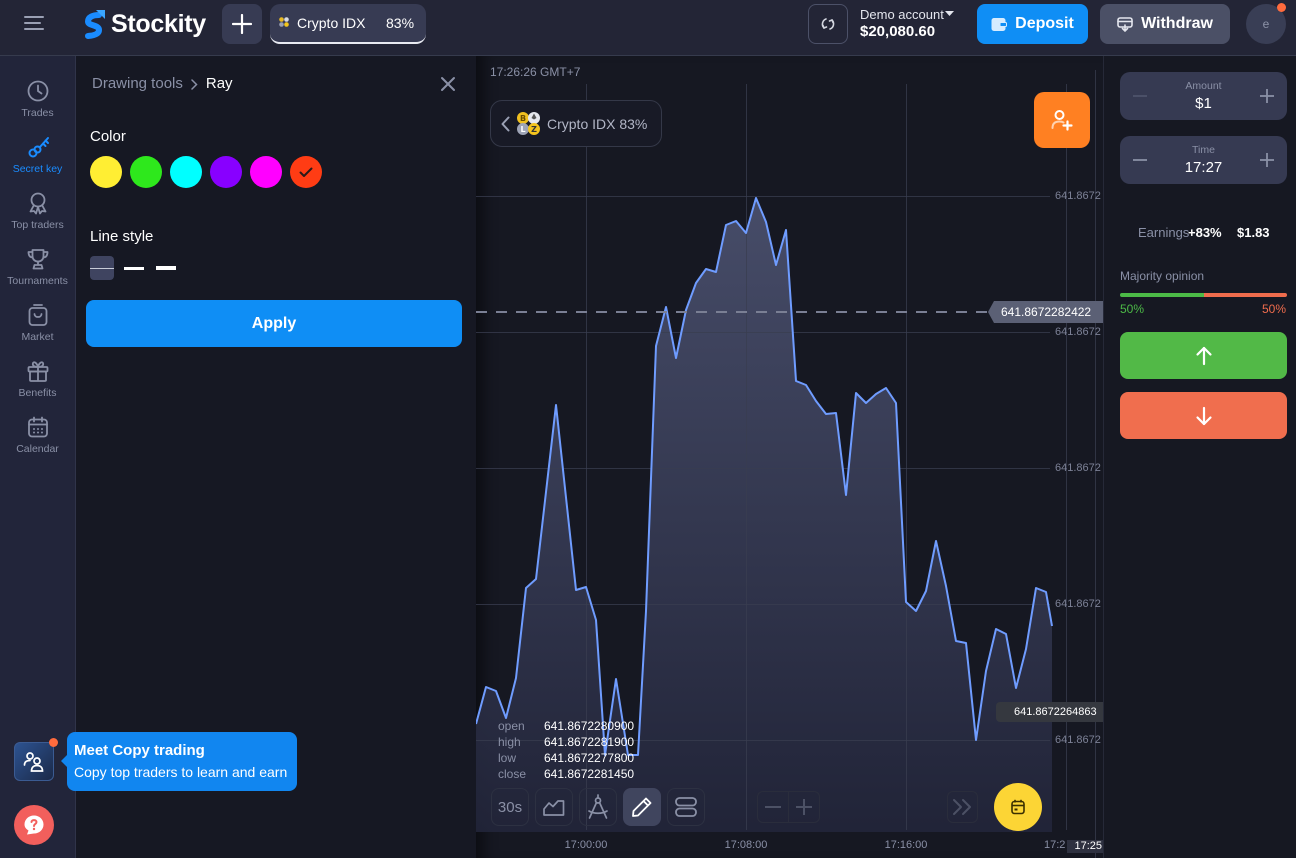 Image resolution: width=1296 pixels, height=858 pixels. What do you see at coordinates (331, 23) in the screenshot?
I see `asset-name: Crypto IDX` at bounding box center [331, 23].